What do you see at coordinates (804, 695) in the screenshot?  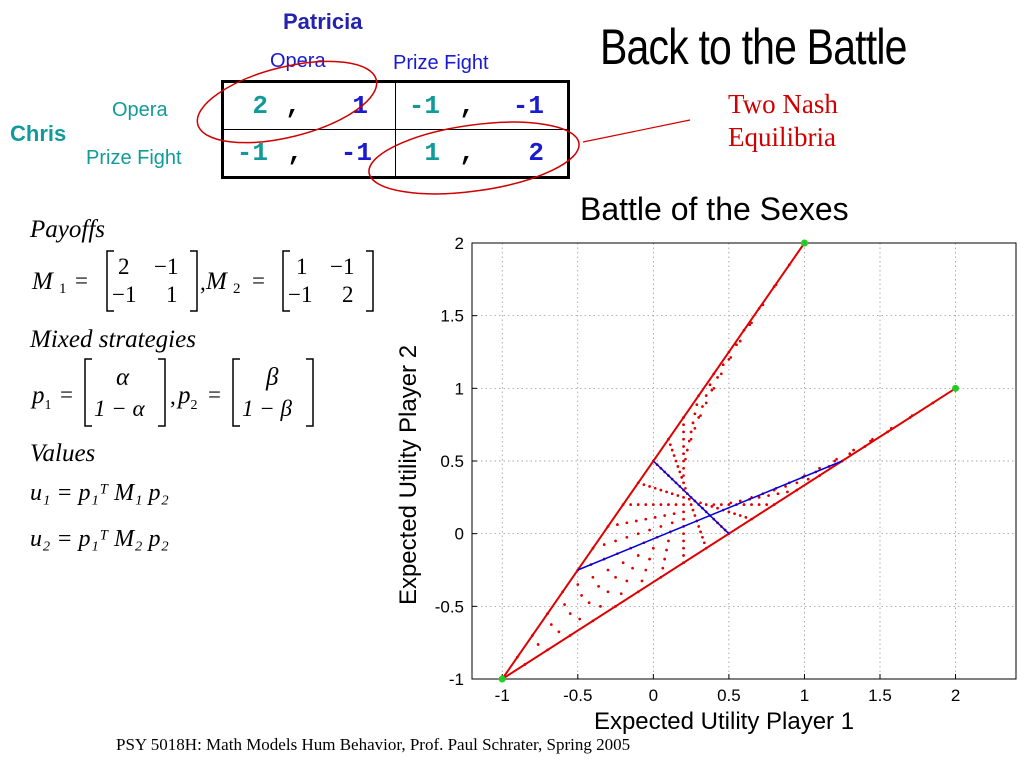 I see `x-tick-label: 1` at bounding box center [804, 695].